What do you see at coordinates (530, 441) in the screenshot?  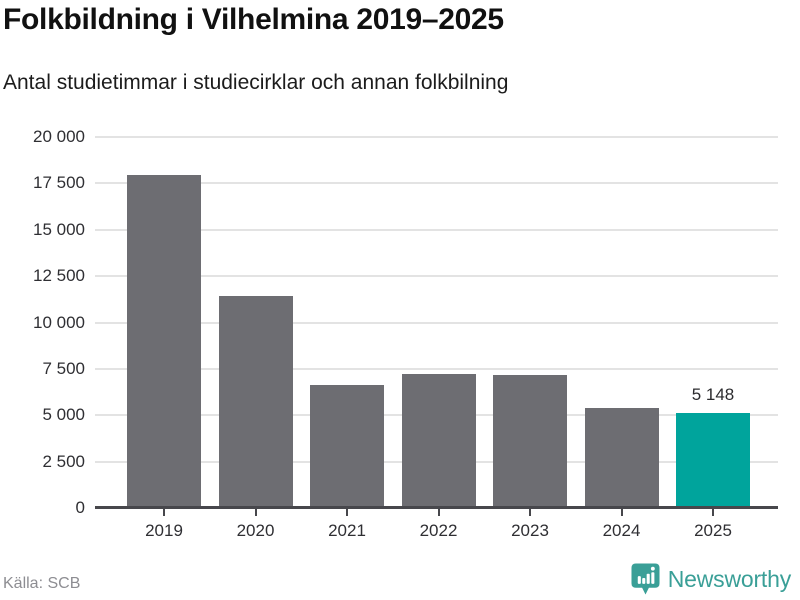 I see `bar-2023` at bounding box center [530, 441].